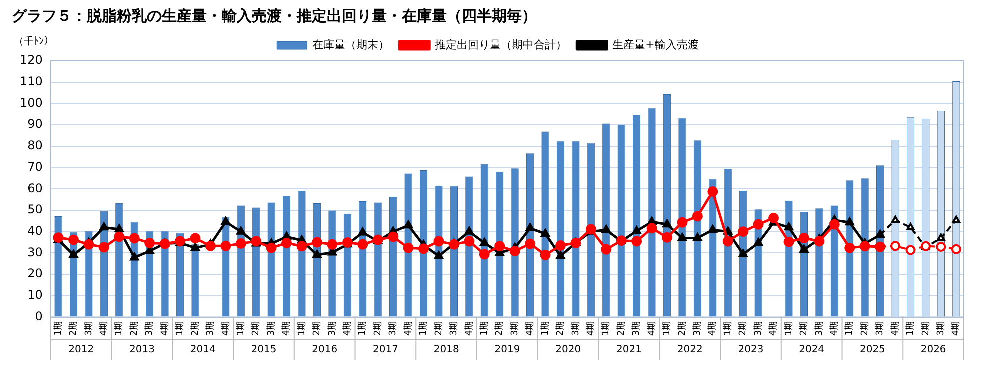 The image size is (984, 372). Describe the element at coordinates (629, 350) in the screenshot. I see `text: 2021` at that location.